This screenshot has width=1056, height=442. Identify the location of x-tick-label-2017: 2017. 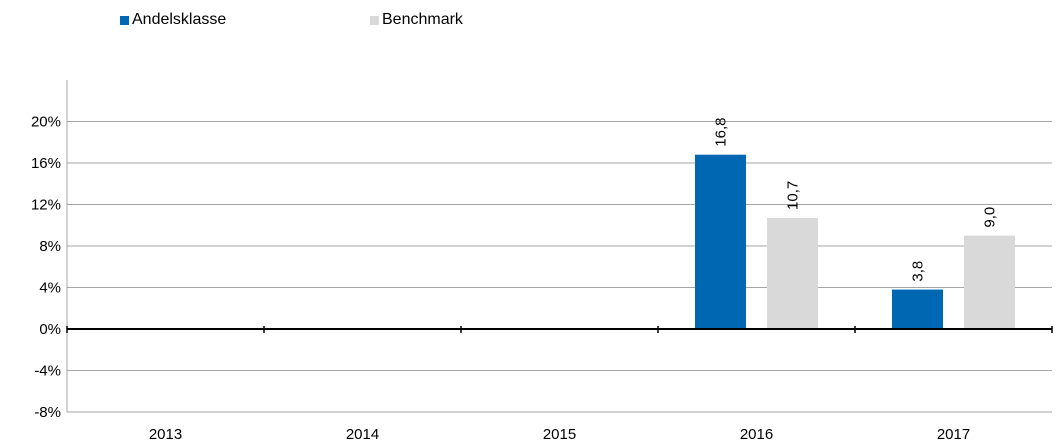
(953, 434).